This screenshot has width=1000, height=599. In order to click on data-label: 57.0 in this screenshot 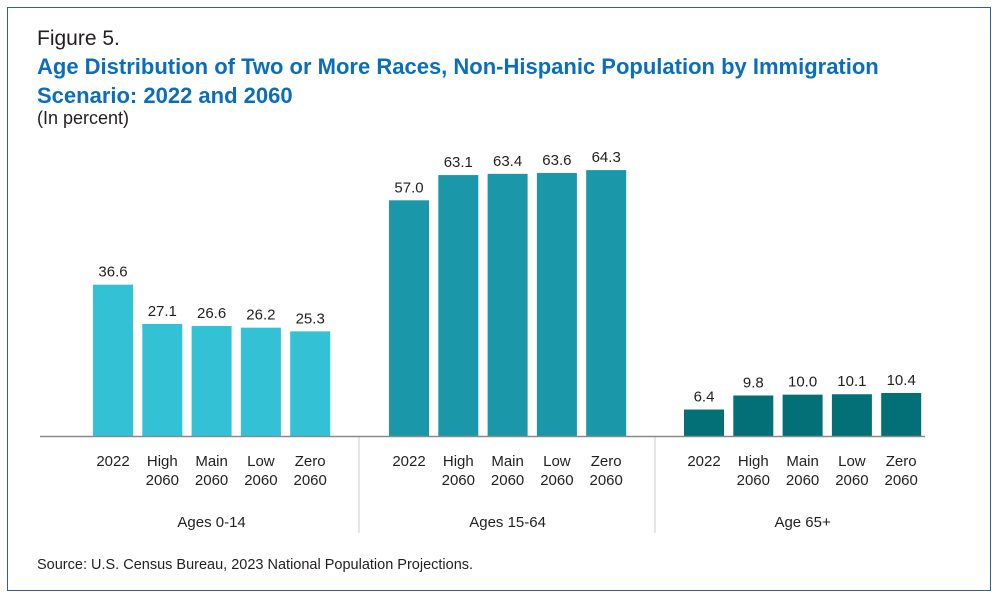, I will do `click(408, 187)`.